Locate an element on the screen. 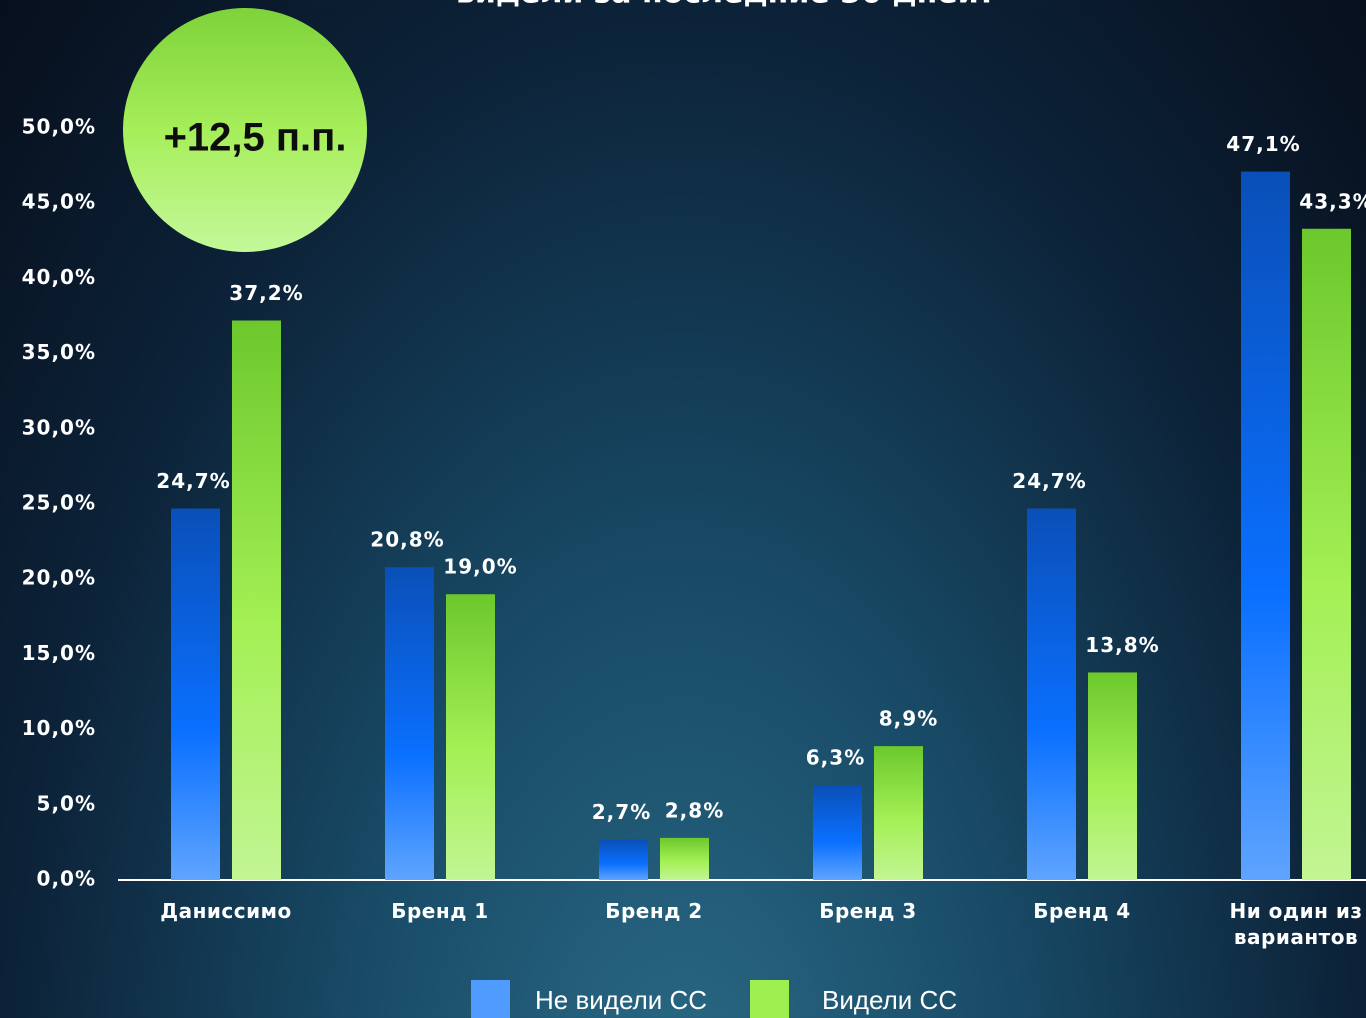  annotation-circle is located at coordinates (245, 130).